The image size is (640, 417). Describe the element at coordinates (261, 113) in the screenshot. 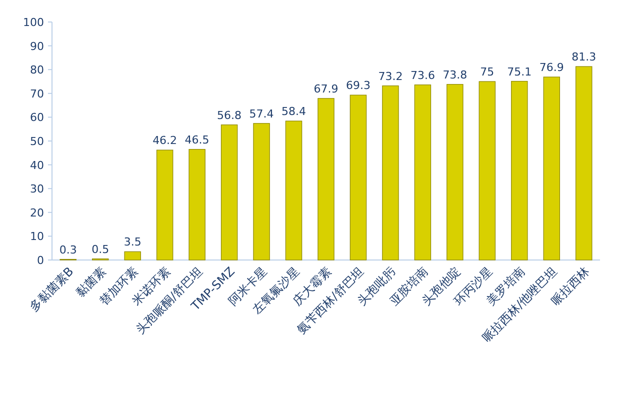

I see `data-label: 57.4` at that location.